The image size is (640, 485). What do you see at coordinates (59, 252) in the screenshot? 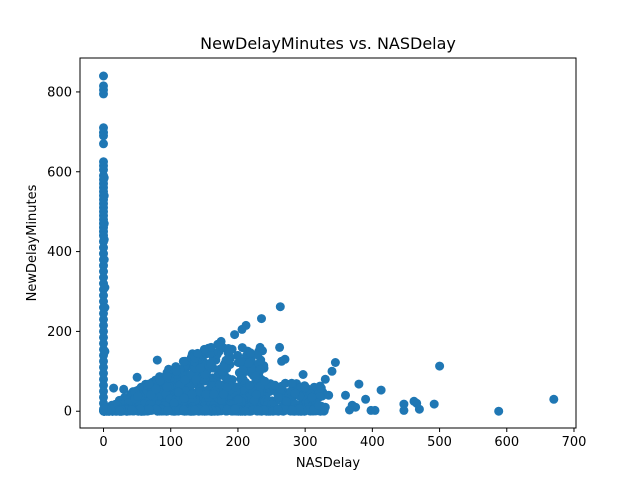
I see `y-tick-label: 400` at bounding box center [59, 252].